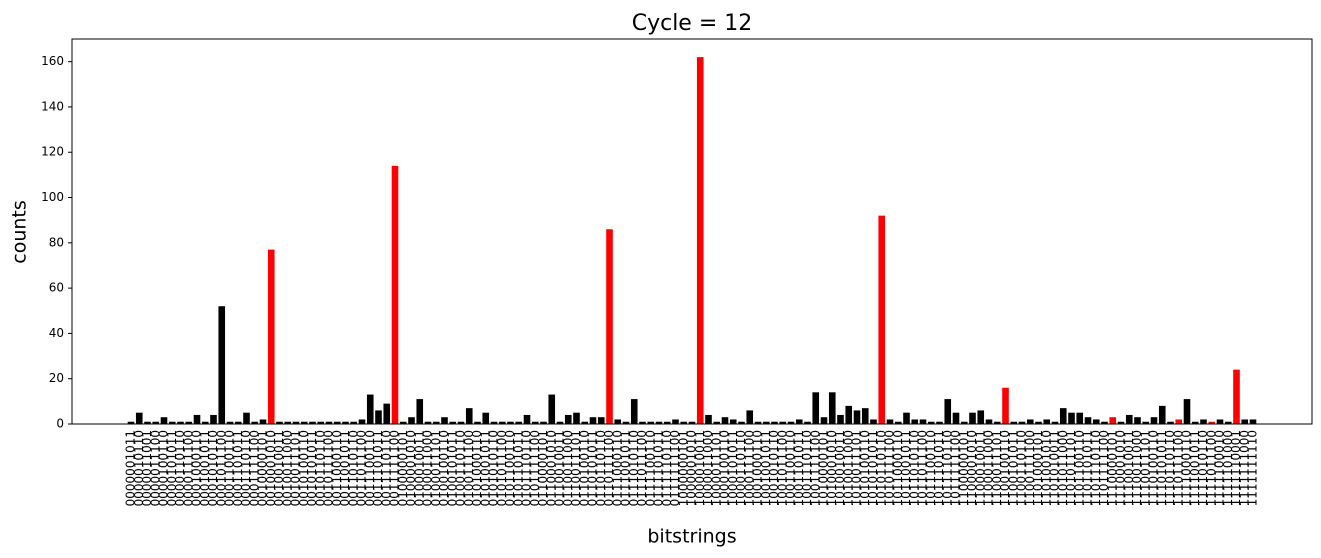  What do you see at coordinates (444, 468) in the screenshot?
I see `x-tick-label: 0100100110` at bounding box center [444, 468].